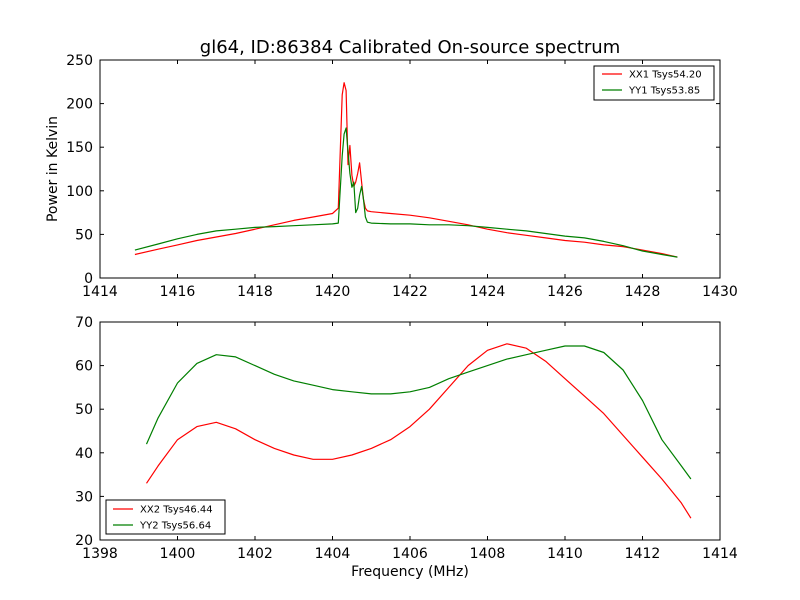 This screenshot has height=600, width=800. What do you see at coordinates (410, 292) in the screenshot?
I see `x-tick-label: 1422` at bounding box center [410, 292].